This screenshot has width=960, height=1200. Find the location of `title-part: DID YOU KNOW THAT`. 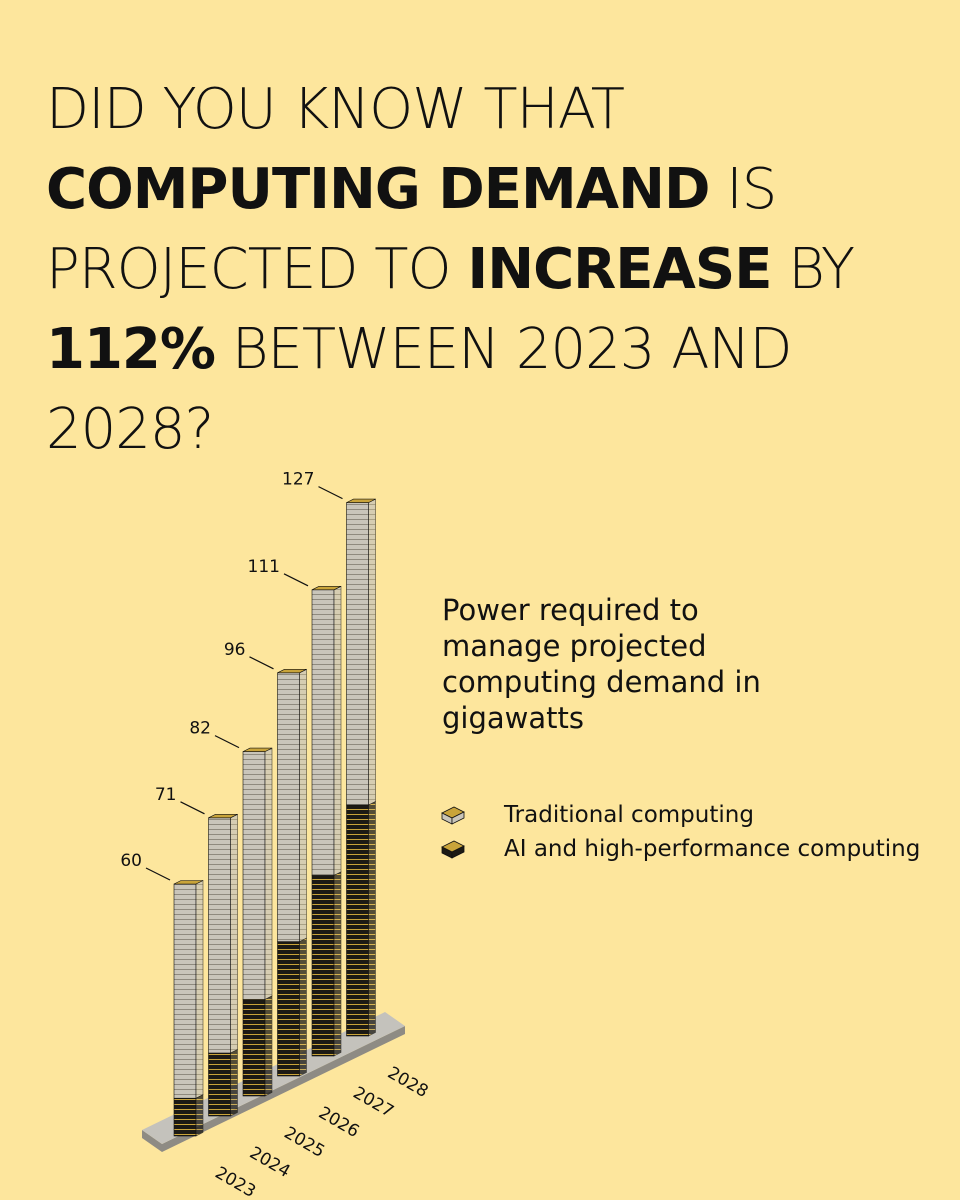

title-part: DID YOU KNOW THAT is located at coordinates (335, 109).